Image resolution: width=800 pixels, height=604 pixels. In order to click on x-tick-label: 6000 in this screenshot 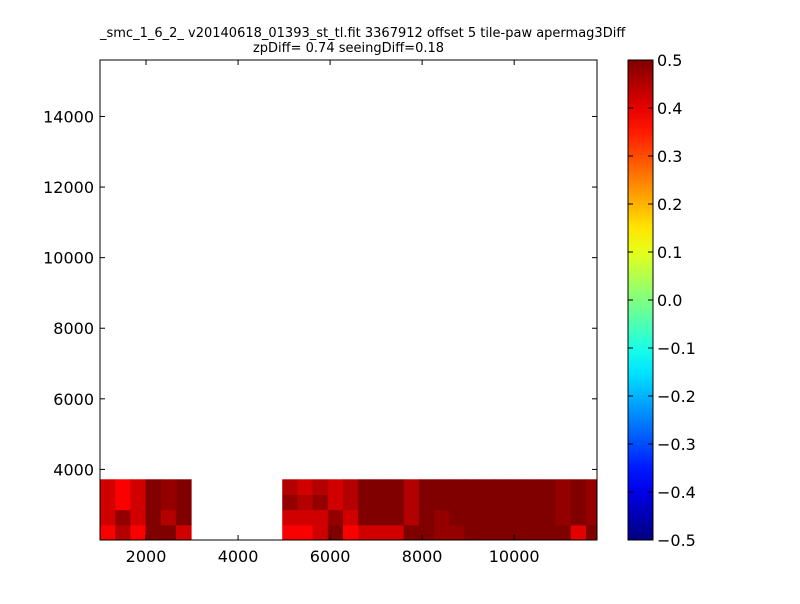, I will do `click(330, 556)`.